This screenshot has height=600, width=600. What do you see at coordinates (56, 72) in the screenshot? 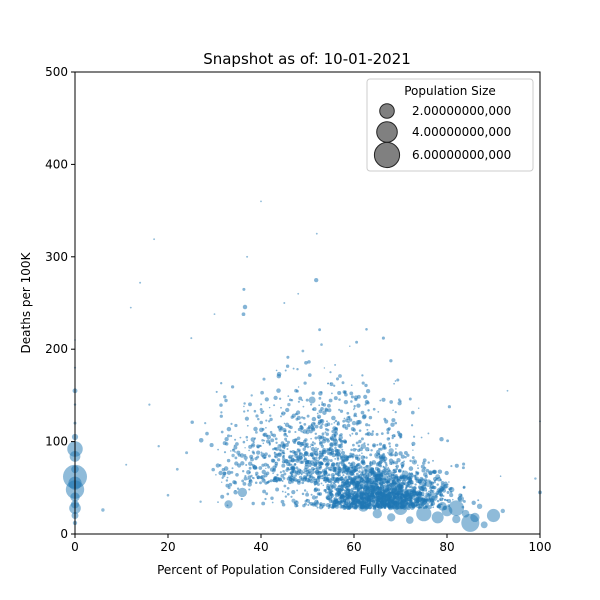
I see `y-tick-label: 500` at bounding box center [56, 72].